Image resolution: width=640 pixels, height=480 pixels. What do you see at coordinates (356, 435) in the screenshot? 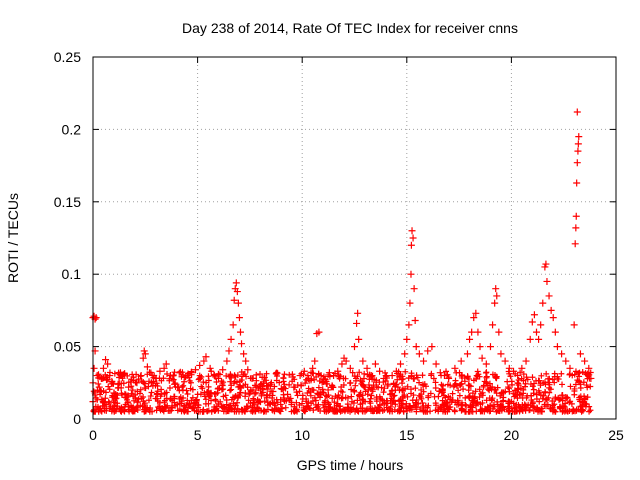
I see `x-tick-labels: 0 5 10 15 20 25` at bounding box center [356, 435].